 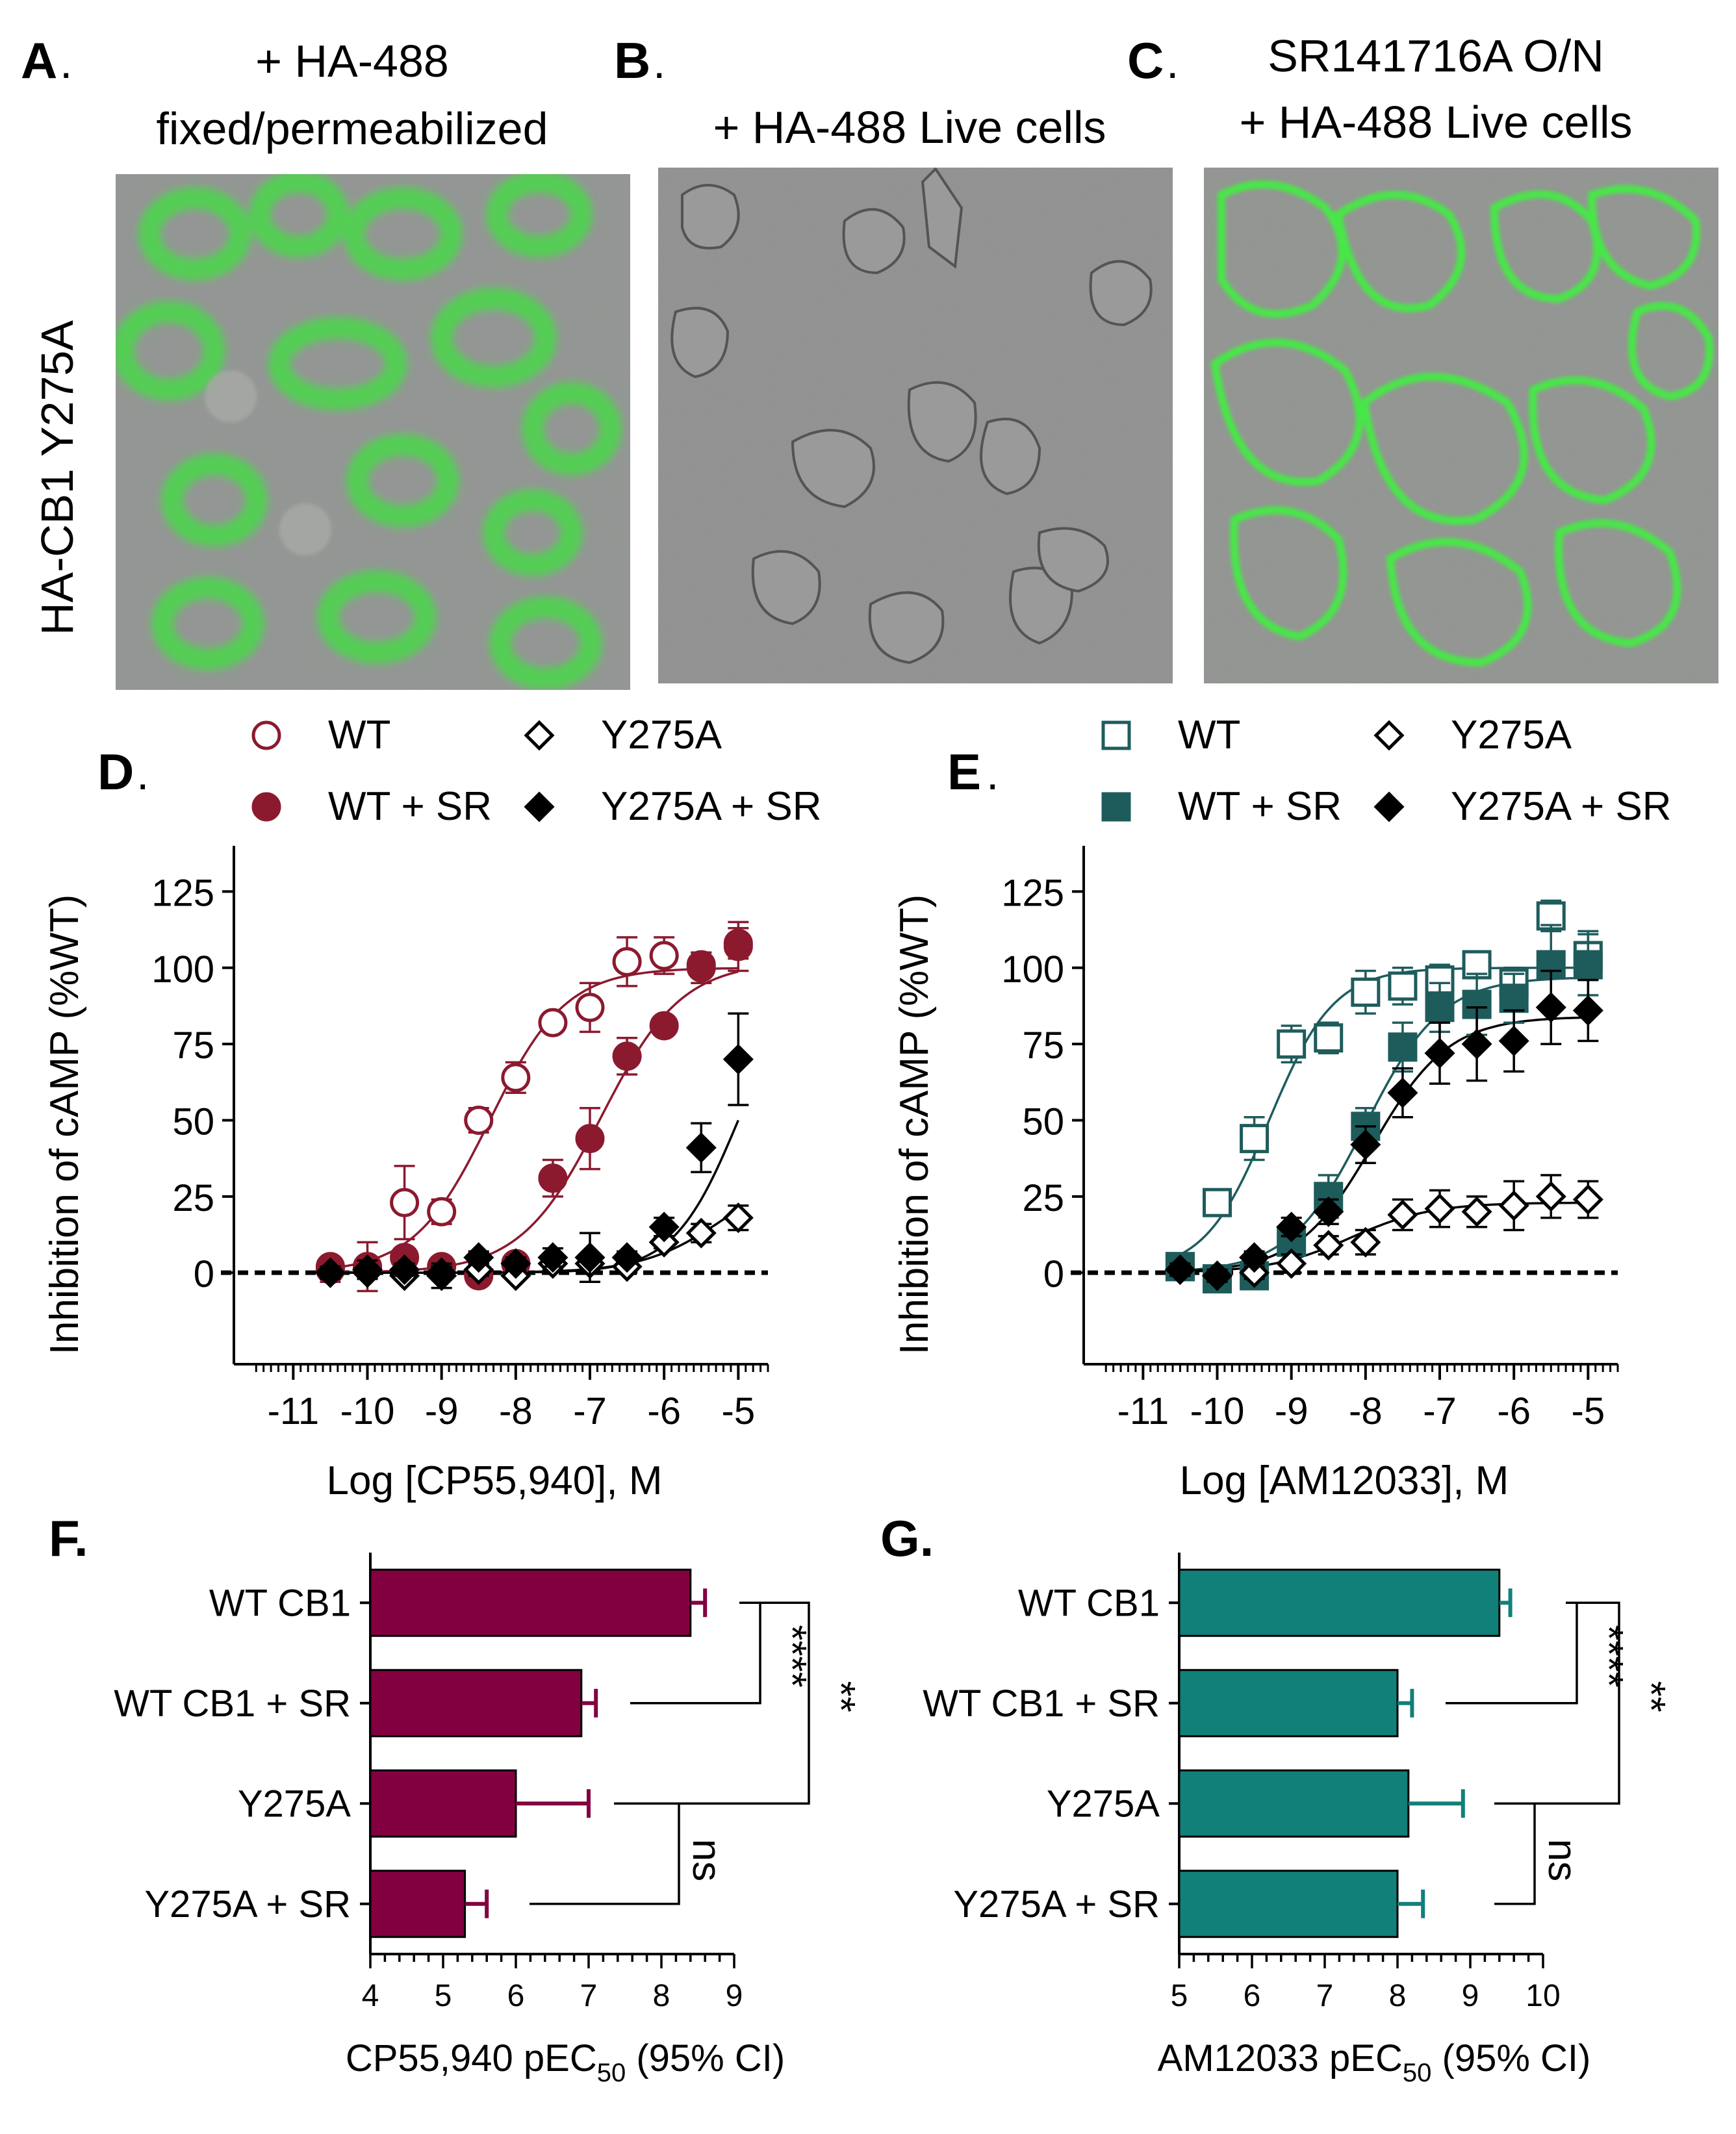 I want to click on panel-b-letter: B, so click(x=632, y=60).